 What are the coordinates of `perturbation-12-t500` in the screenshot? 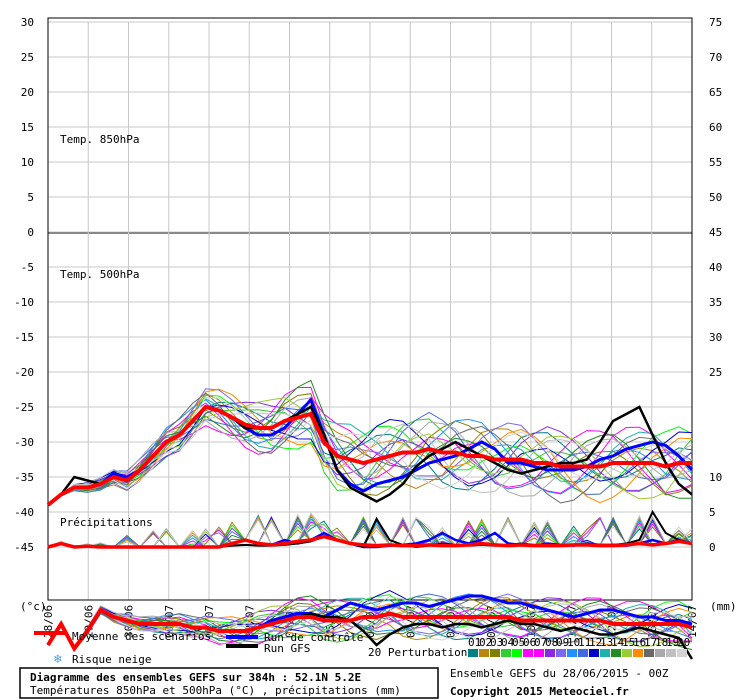 It's located at (370, 619).